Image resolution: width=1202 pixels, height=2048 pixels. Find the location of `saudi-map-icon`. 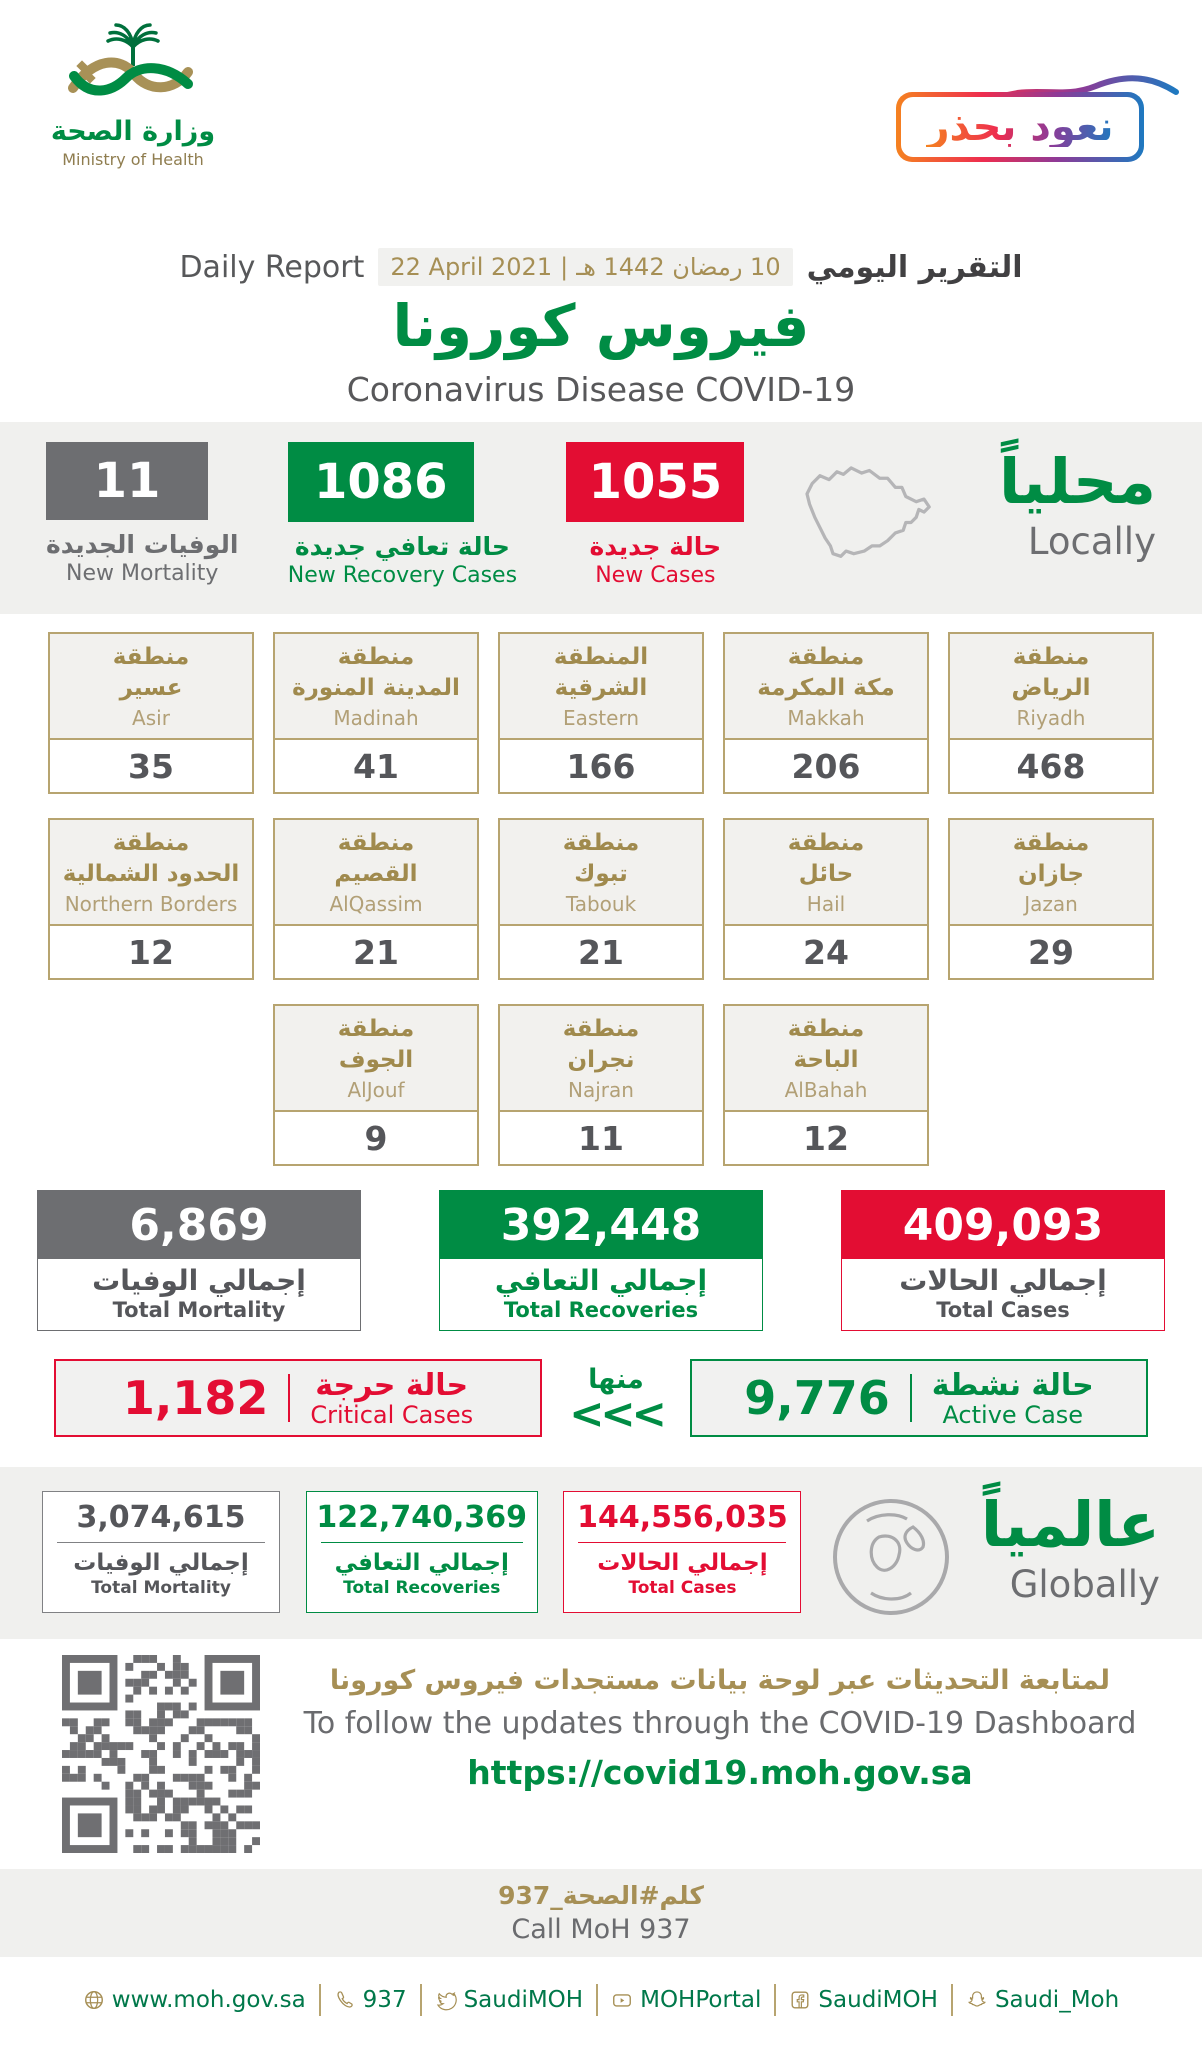

saudi-map-icon is located at coordinates (872, 528).